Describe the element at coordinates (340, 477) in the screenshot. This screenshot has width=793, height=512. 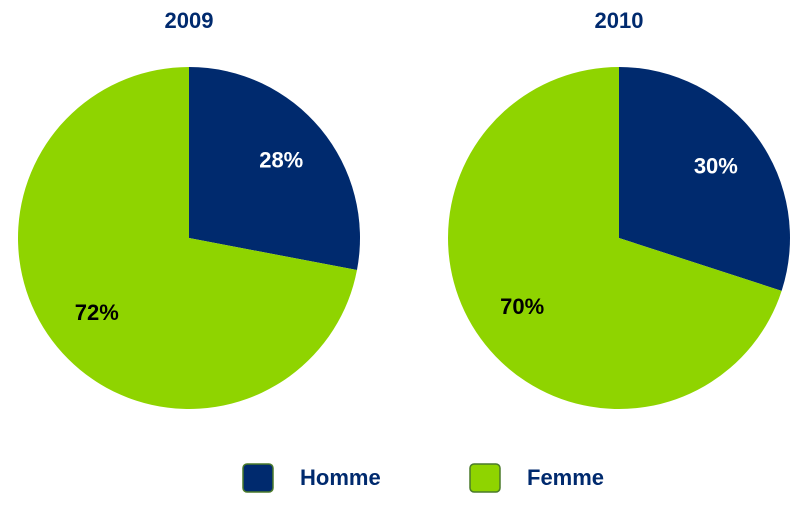
I see `legend-label: Homme` at that location.